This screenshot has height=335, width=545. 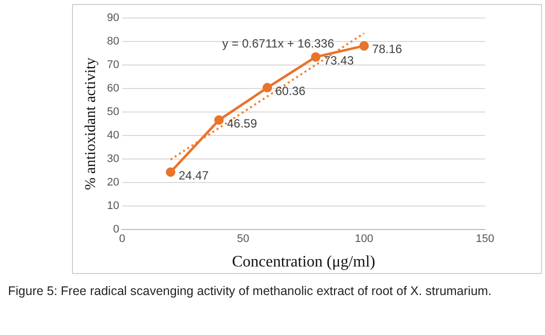 I want to click on x-axis-title: Concentration (μg/ml), so click(x=304, y=262).